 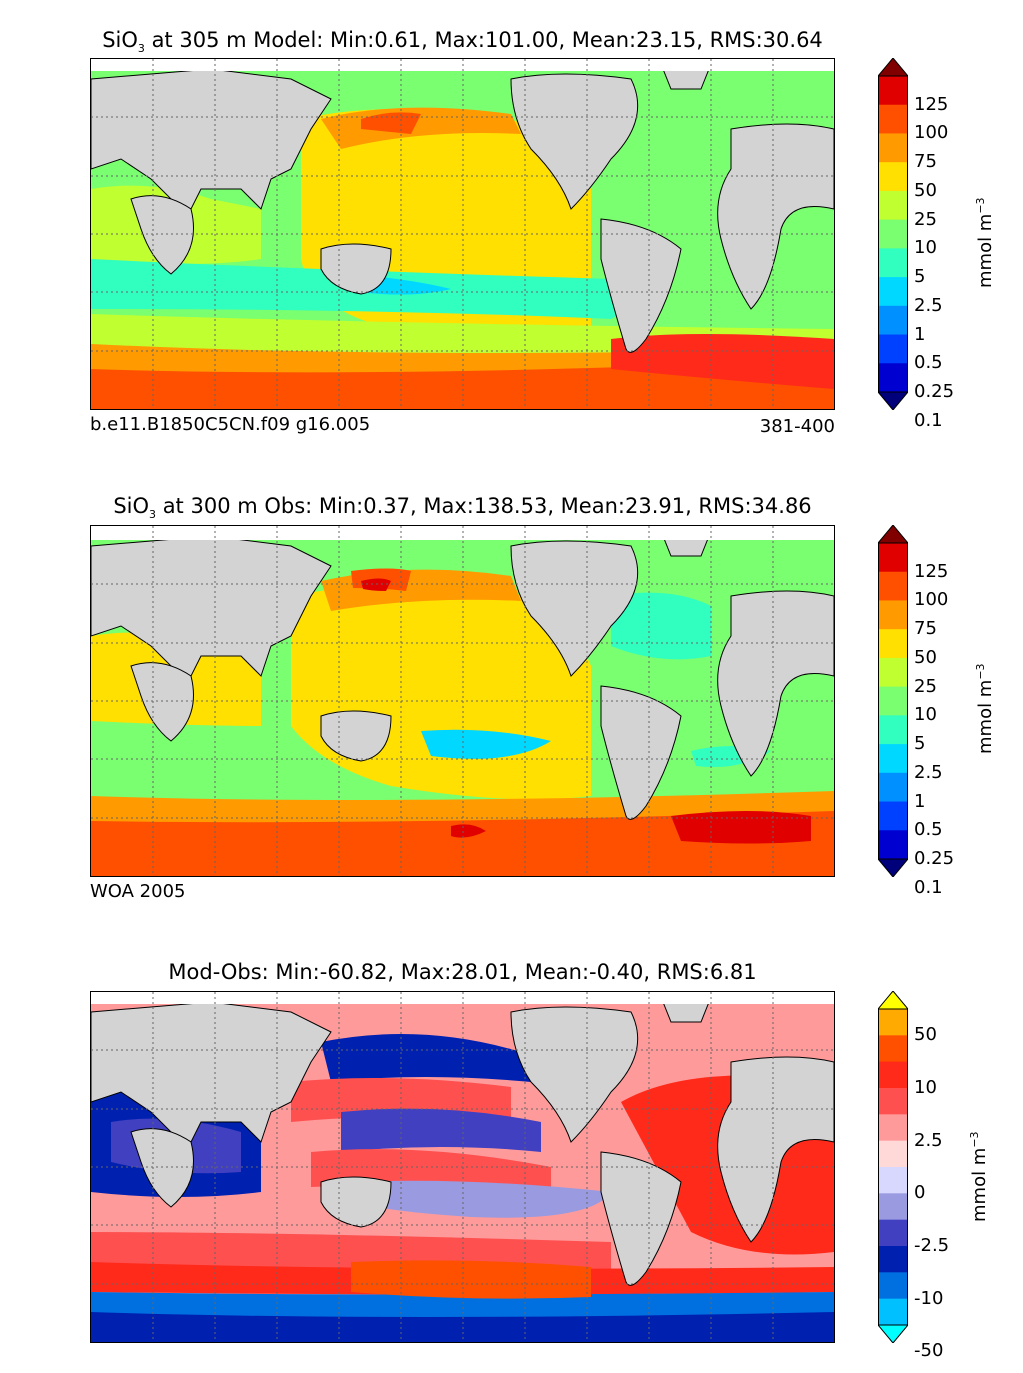 What do you see at coordinates (230, 424) in the screenshot?
I see `run-id: b.e11.B1850C5CN.f09 g16.005` at bounding box center [230, 424].